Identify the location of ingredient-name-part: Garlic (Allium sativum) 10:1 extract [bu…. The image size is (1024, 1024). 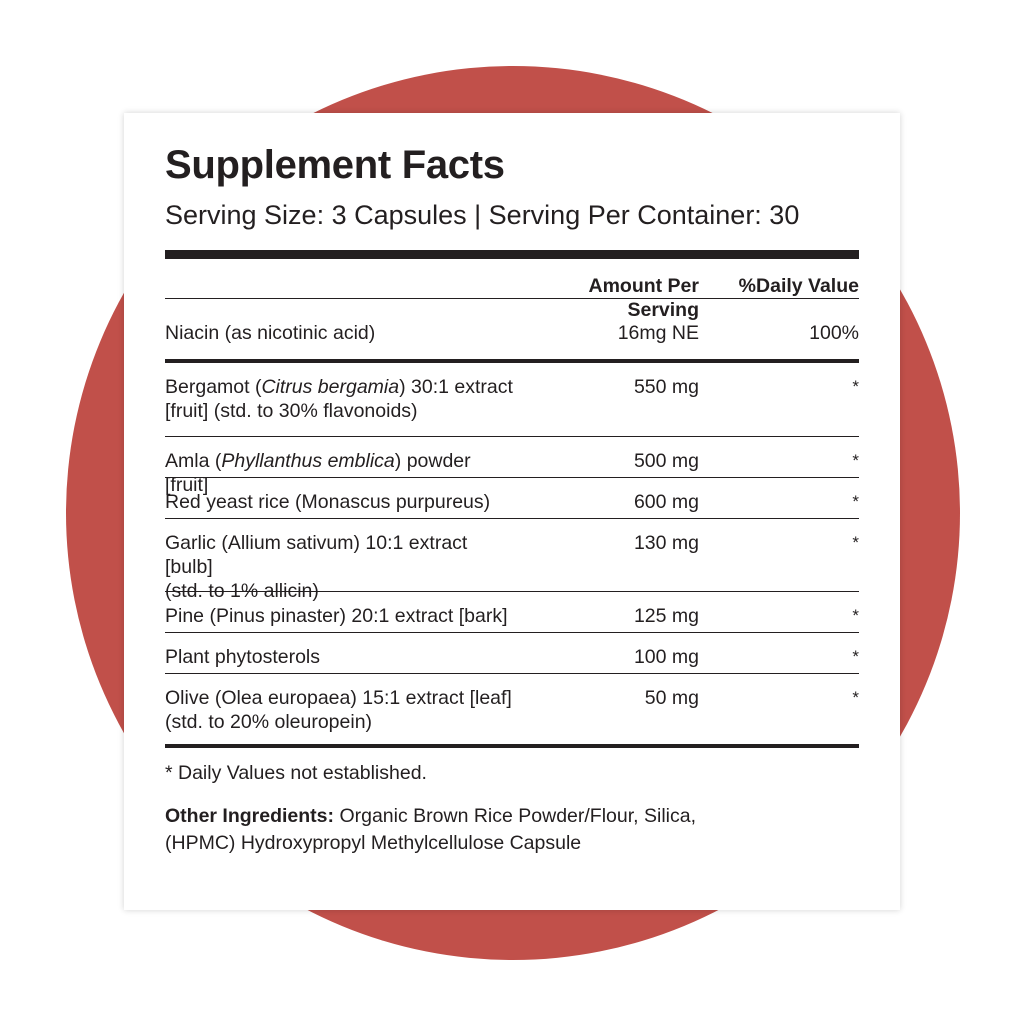
(316, 555).